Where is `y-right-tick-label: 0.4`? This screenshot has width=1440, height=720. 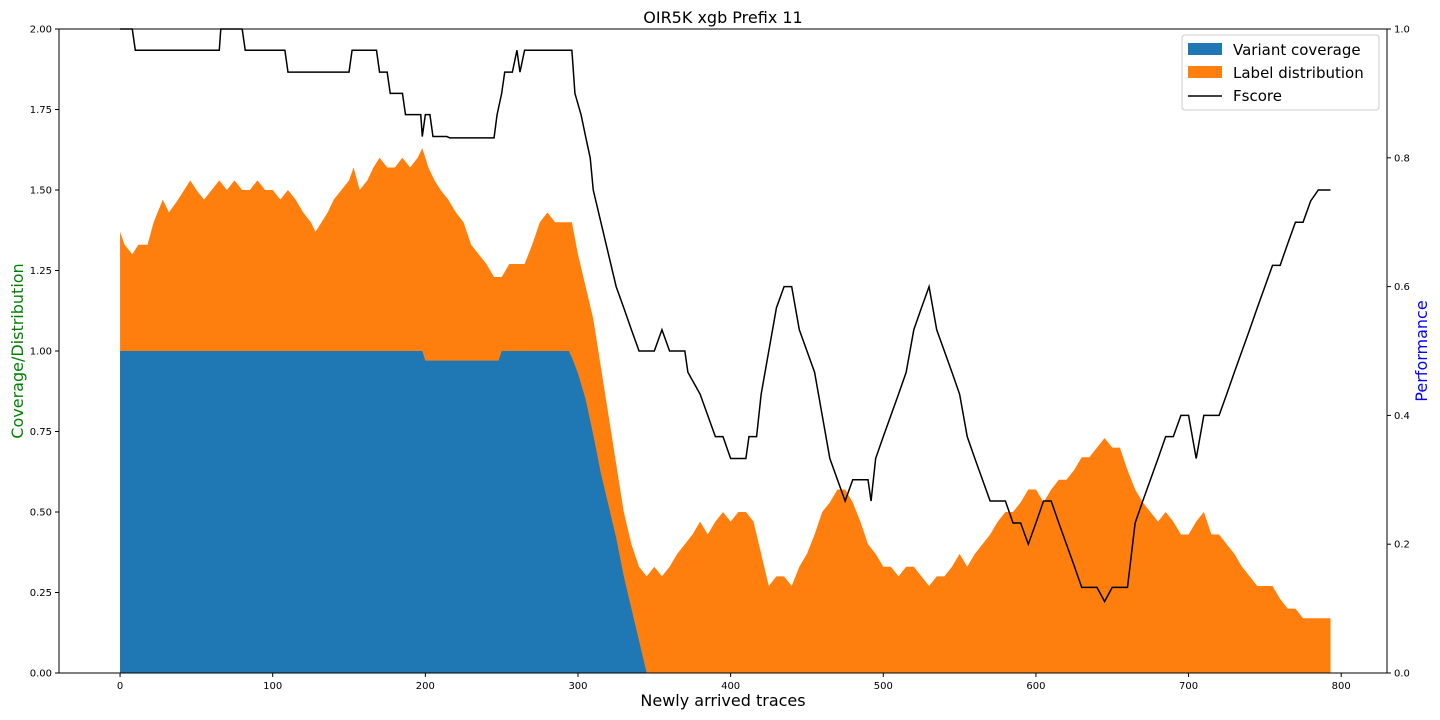
y-right-tick-label: 0.4 is located at coordinates (1402, 416).